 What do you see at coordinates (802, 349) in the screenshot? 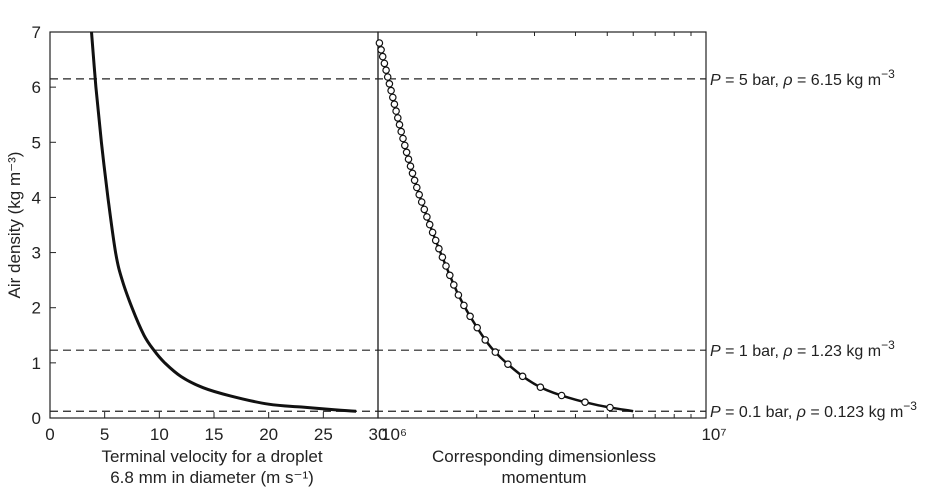
I see `annotation-1: P = 1 bar, ρ = 1.23 kg m−3` at bounding box center [802, 349].